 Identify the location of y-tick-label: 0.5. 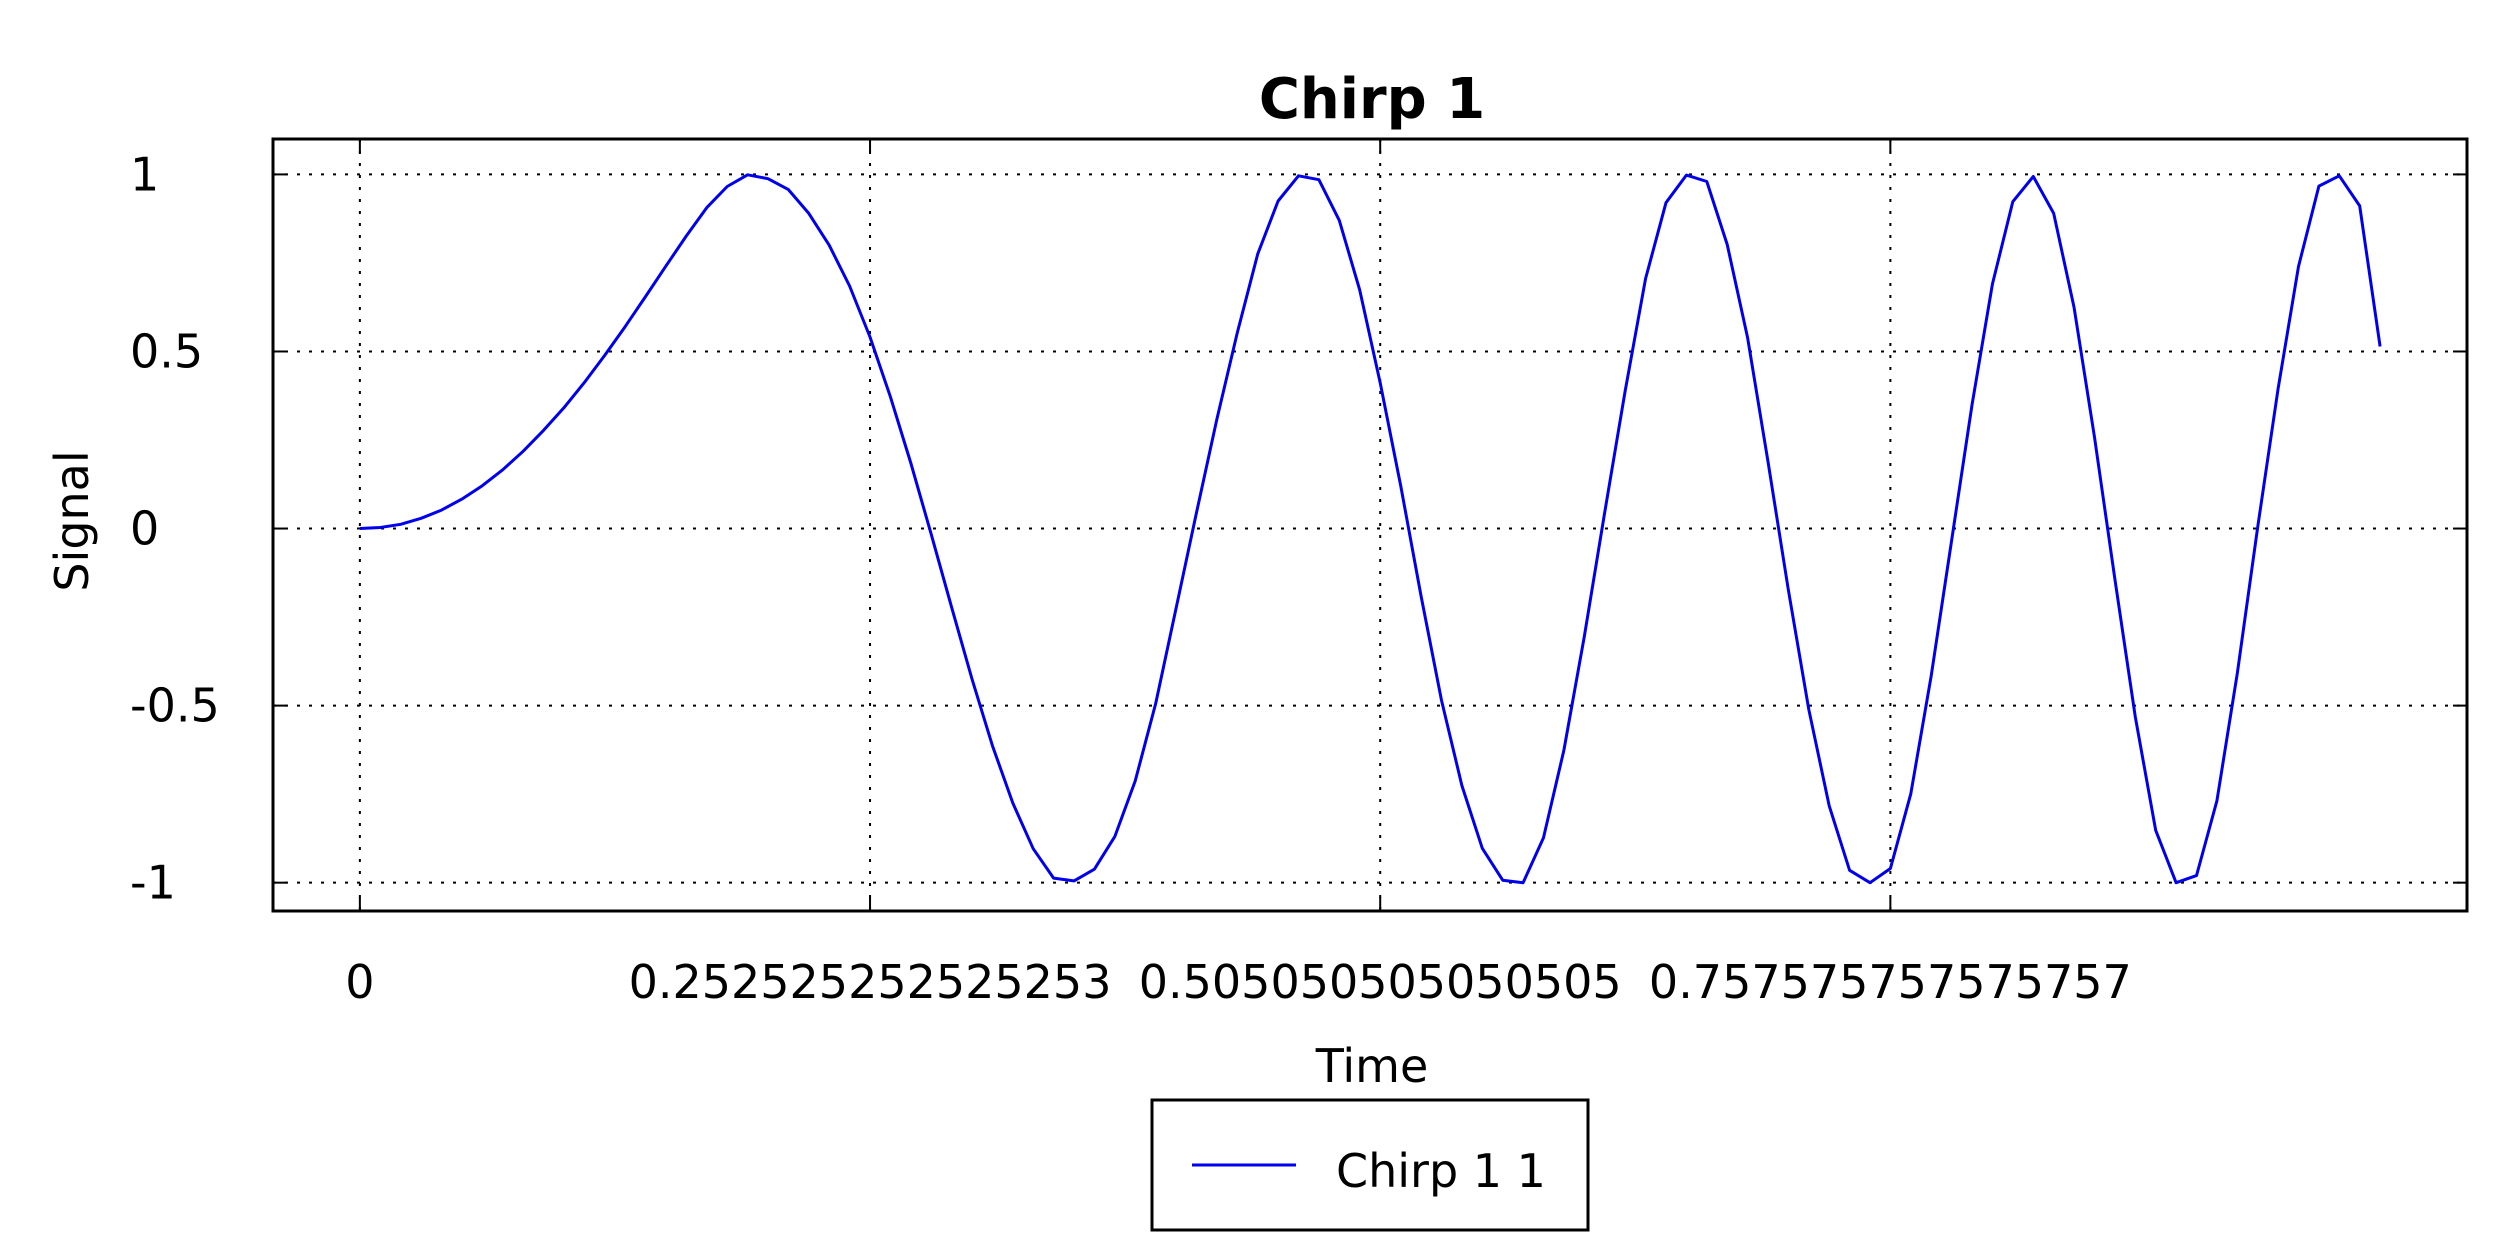
(166, 351).